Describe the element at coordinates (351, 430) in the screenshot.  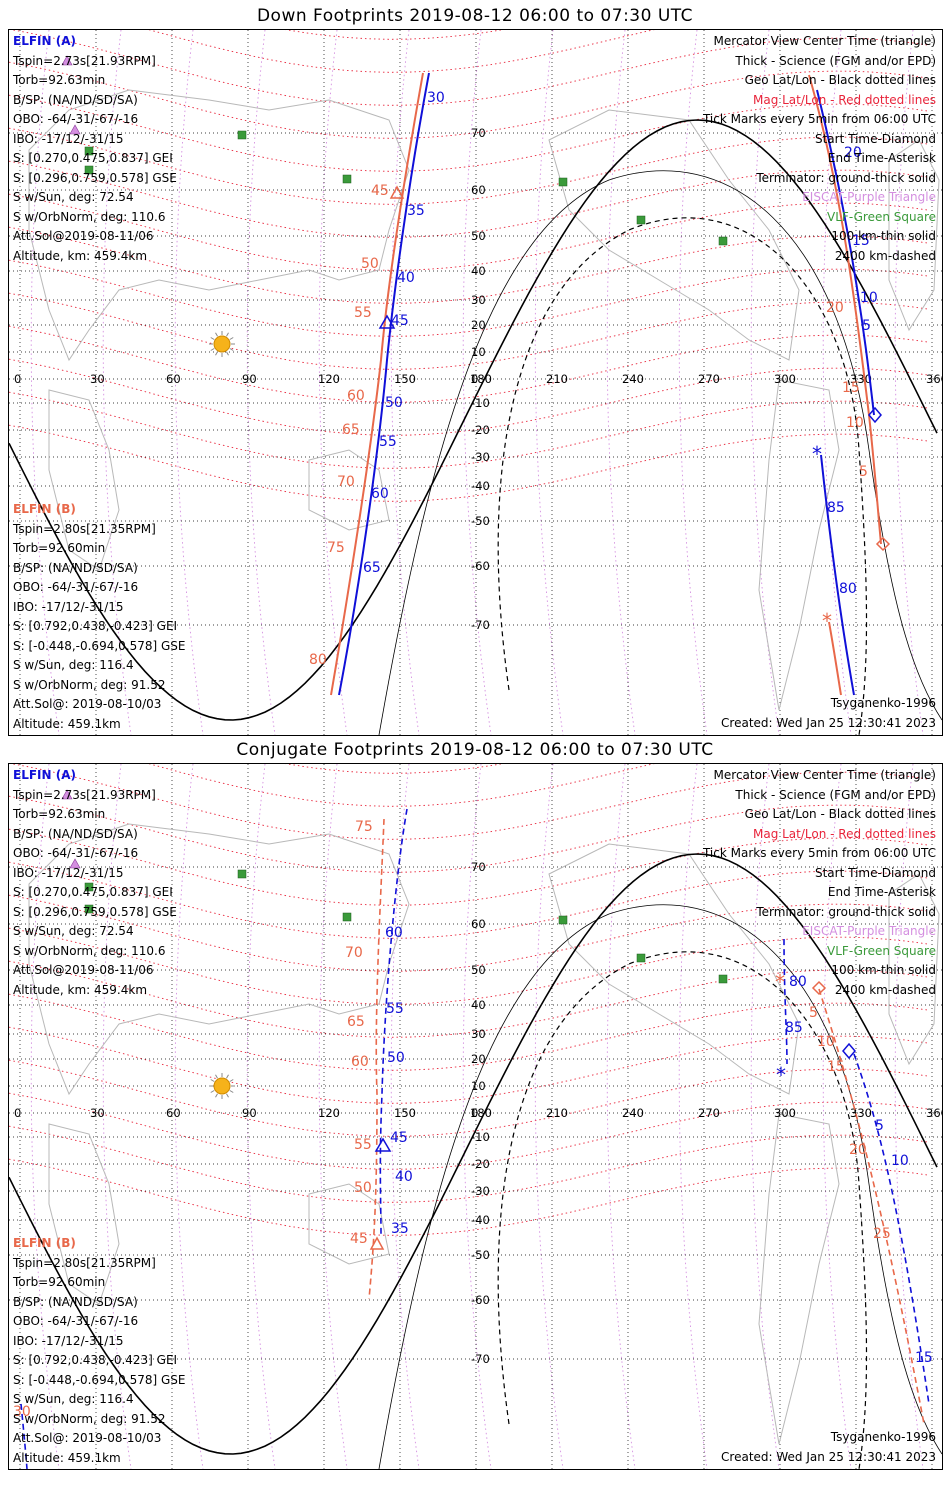
I see `tick-mark-label: 65` at that location.